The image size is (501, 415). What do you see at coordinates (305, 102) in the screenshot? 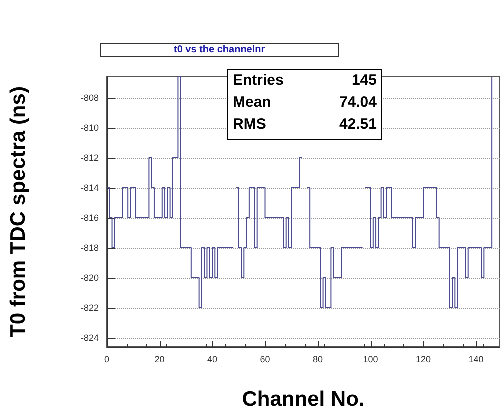
I see `text: Mean 74.04` at bounding box center [305, 102].